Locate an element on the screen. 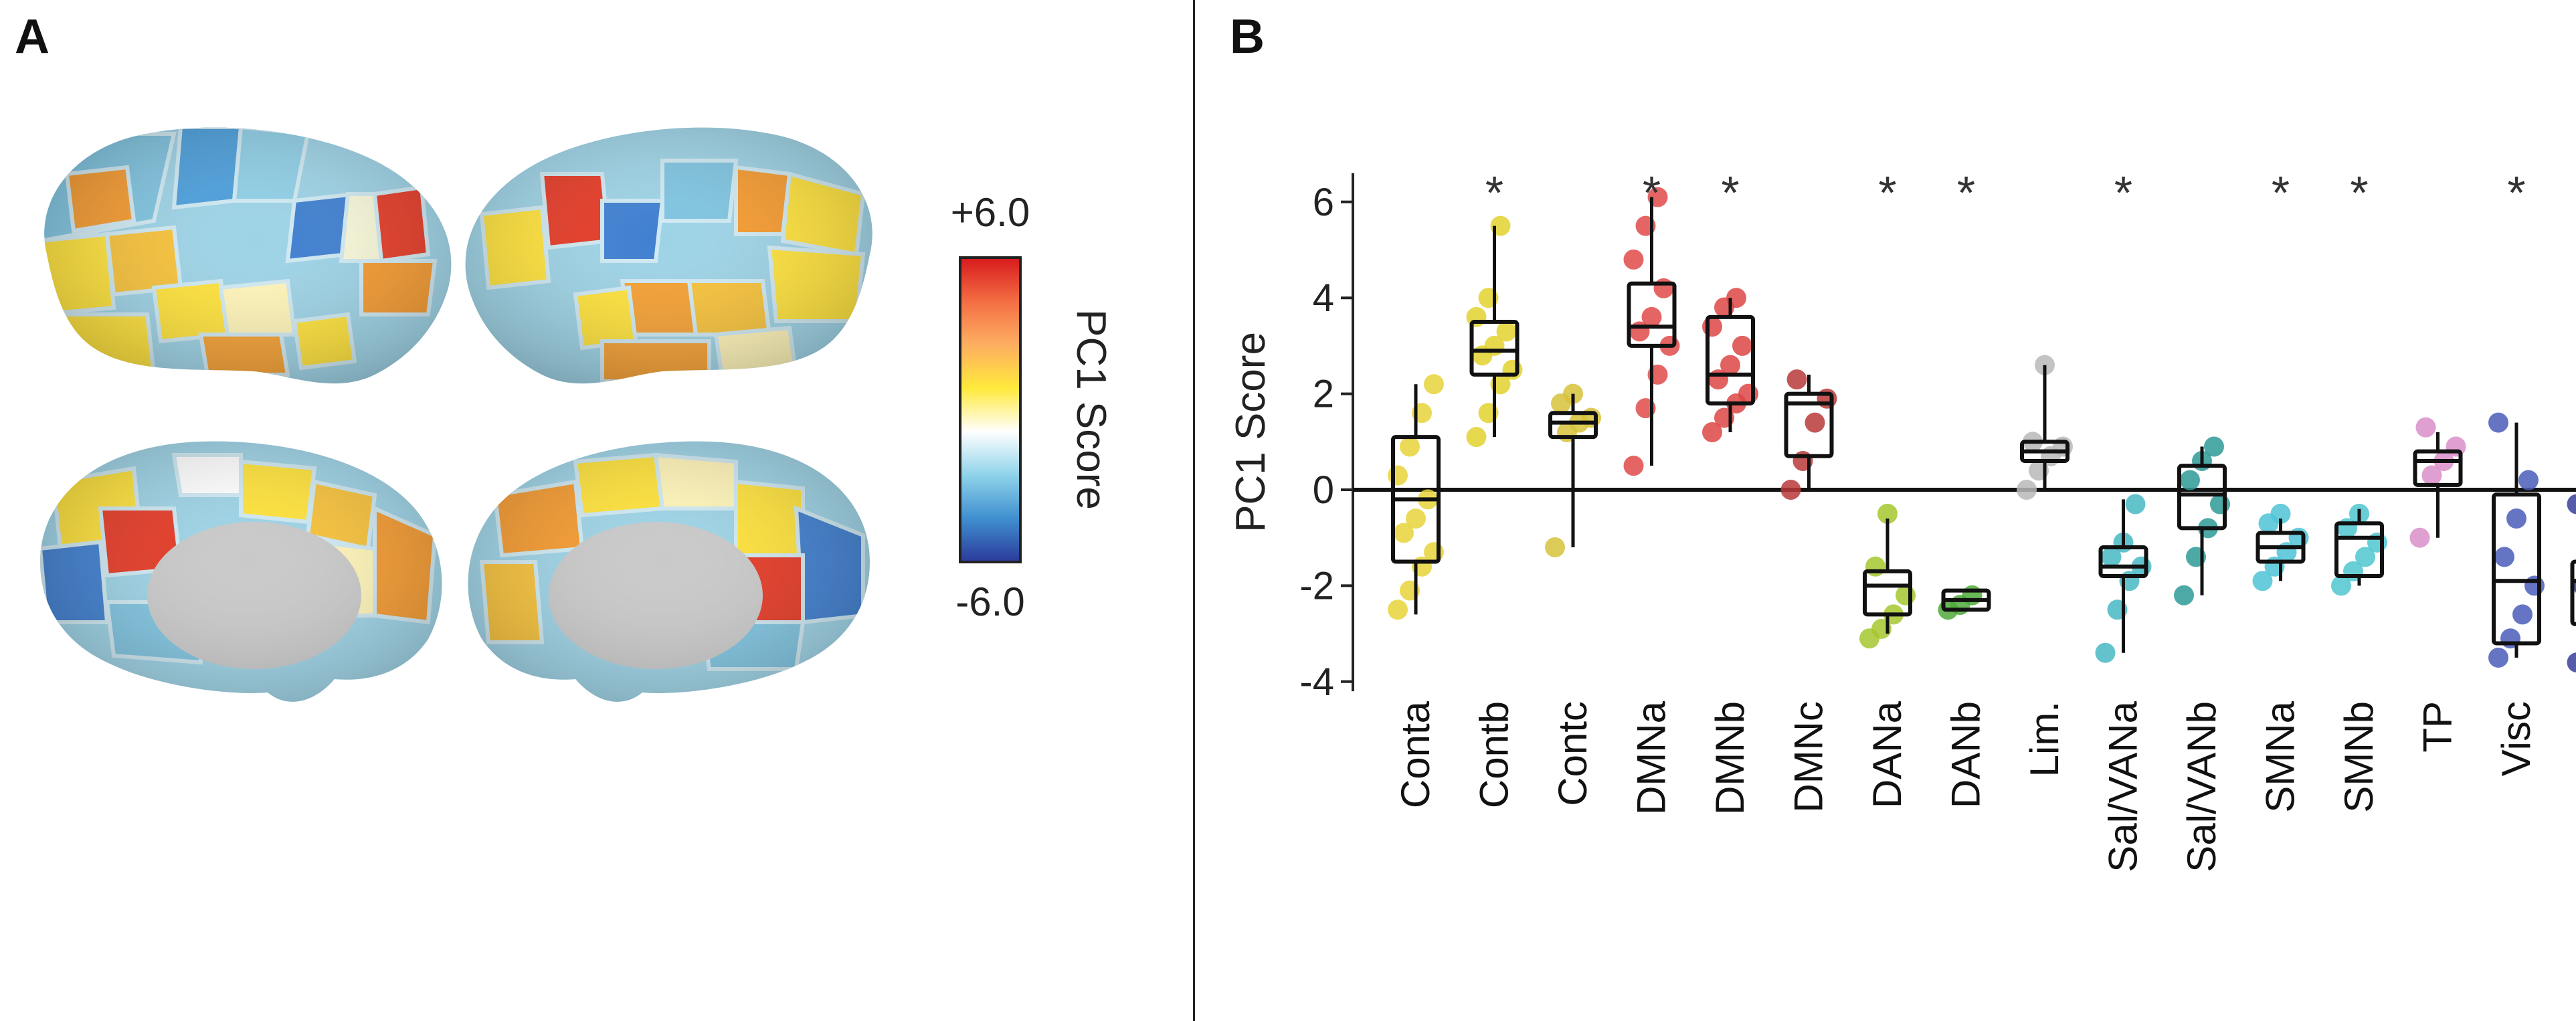  y-tick-label: 0 is located at coordinates (1323, 490).